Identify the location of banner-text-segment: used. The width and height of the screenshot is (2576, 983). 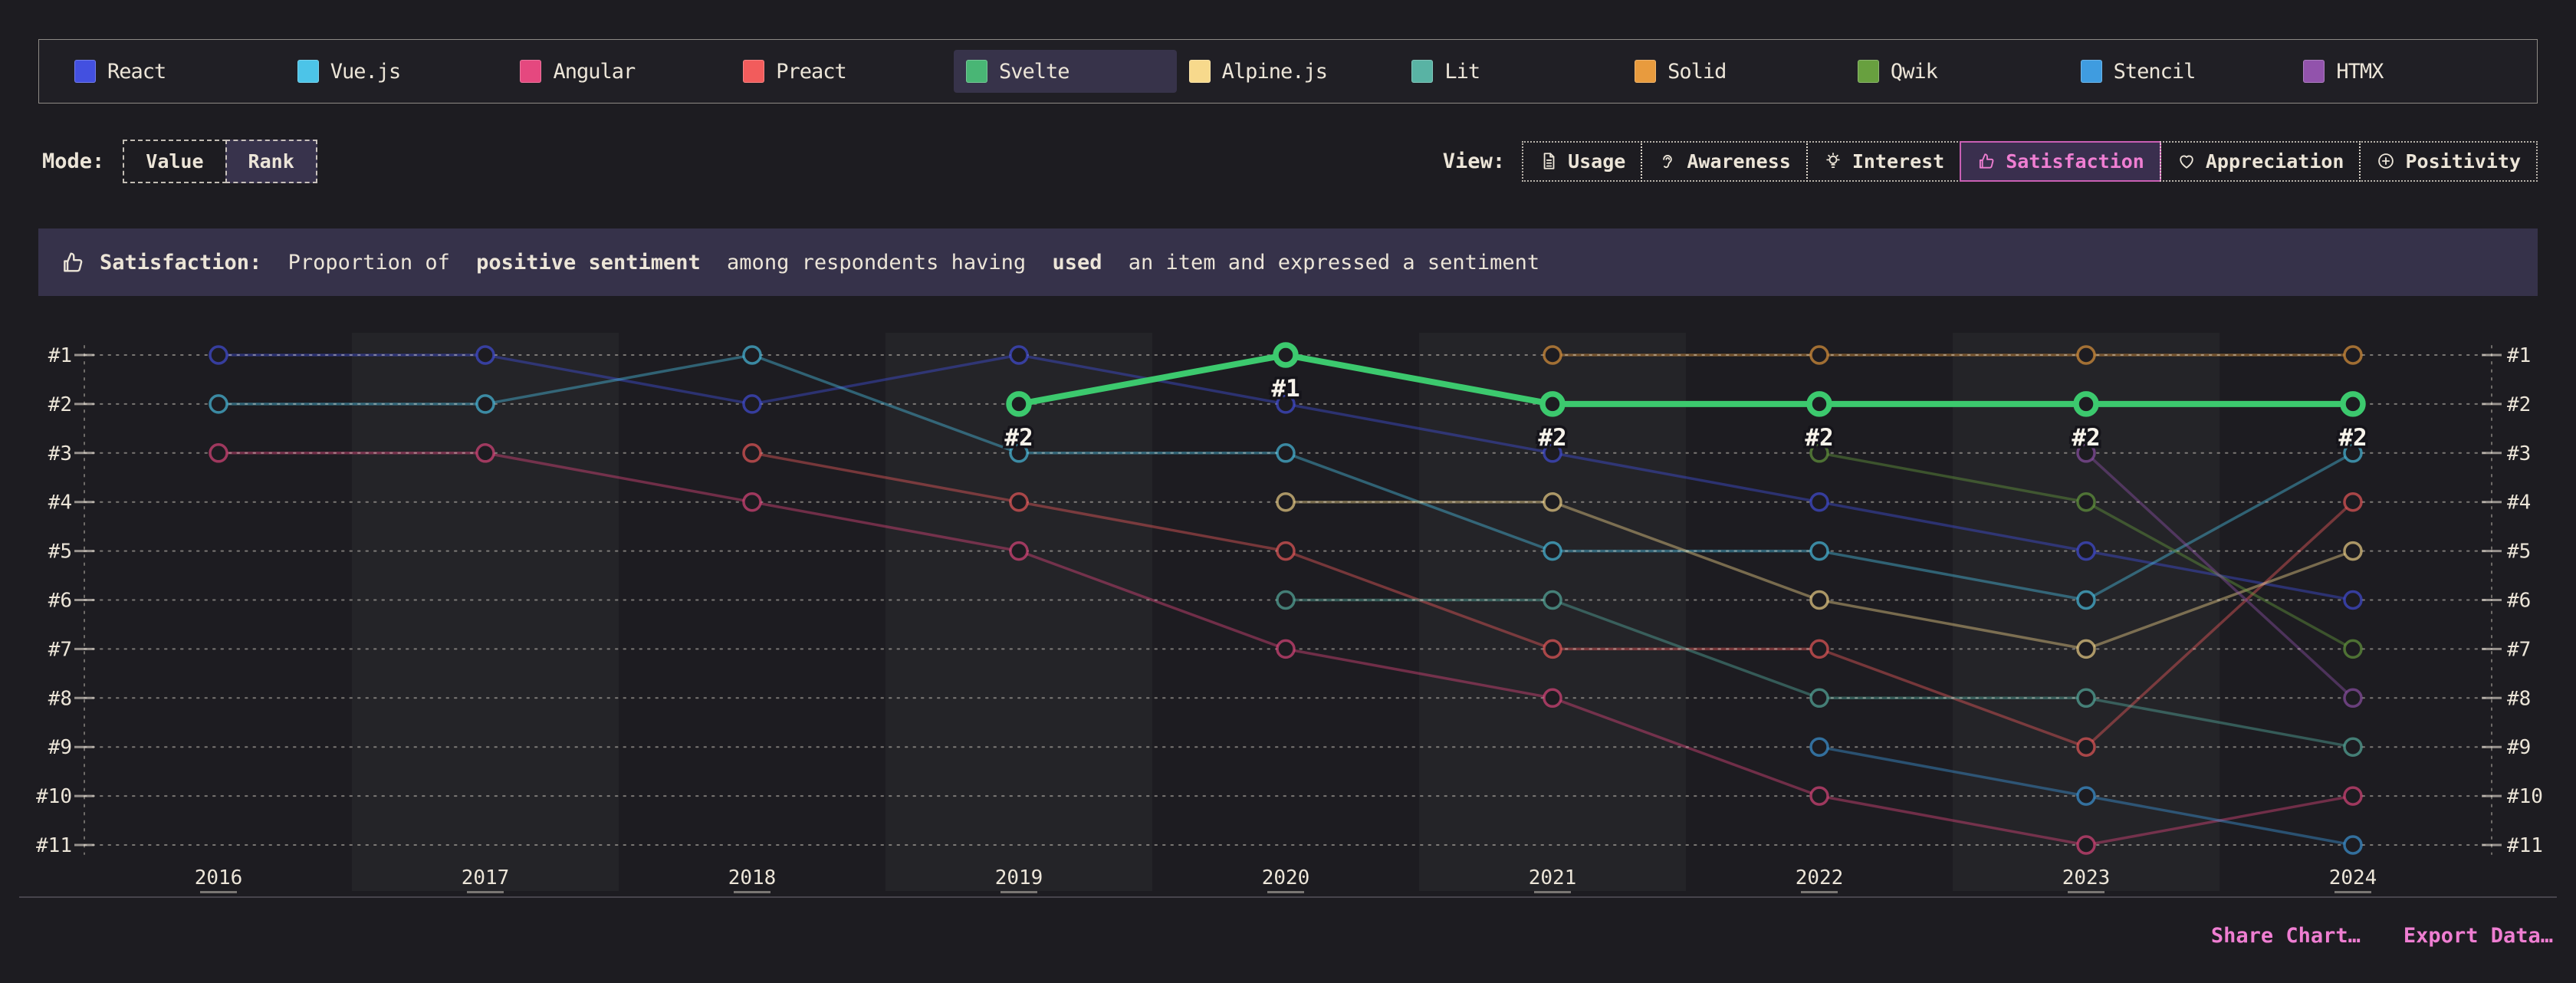
(1077, 262).